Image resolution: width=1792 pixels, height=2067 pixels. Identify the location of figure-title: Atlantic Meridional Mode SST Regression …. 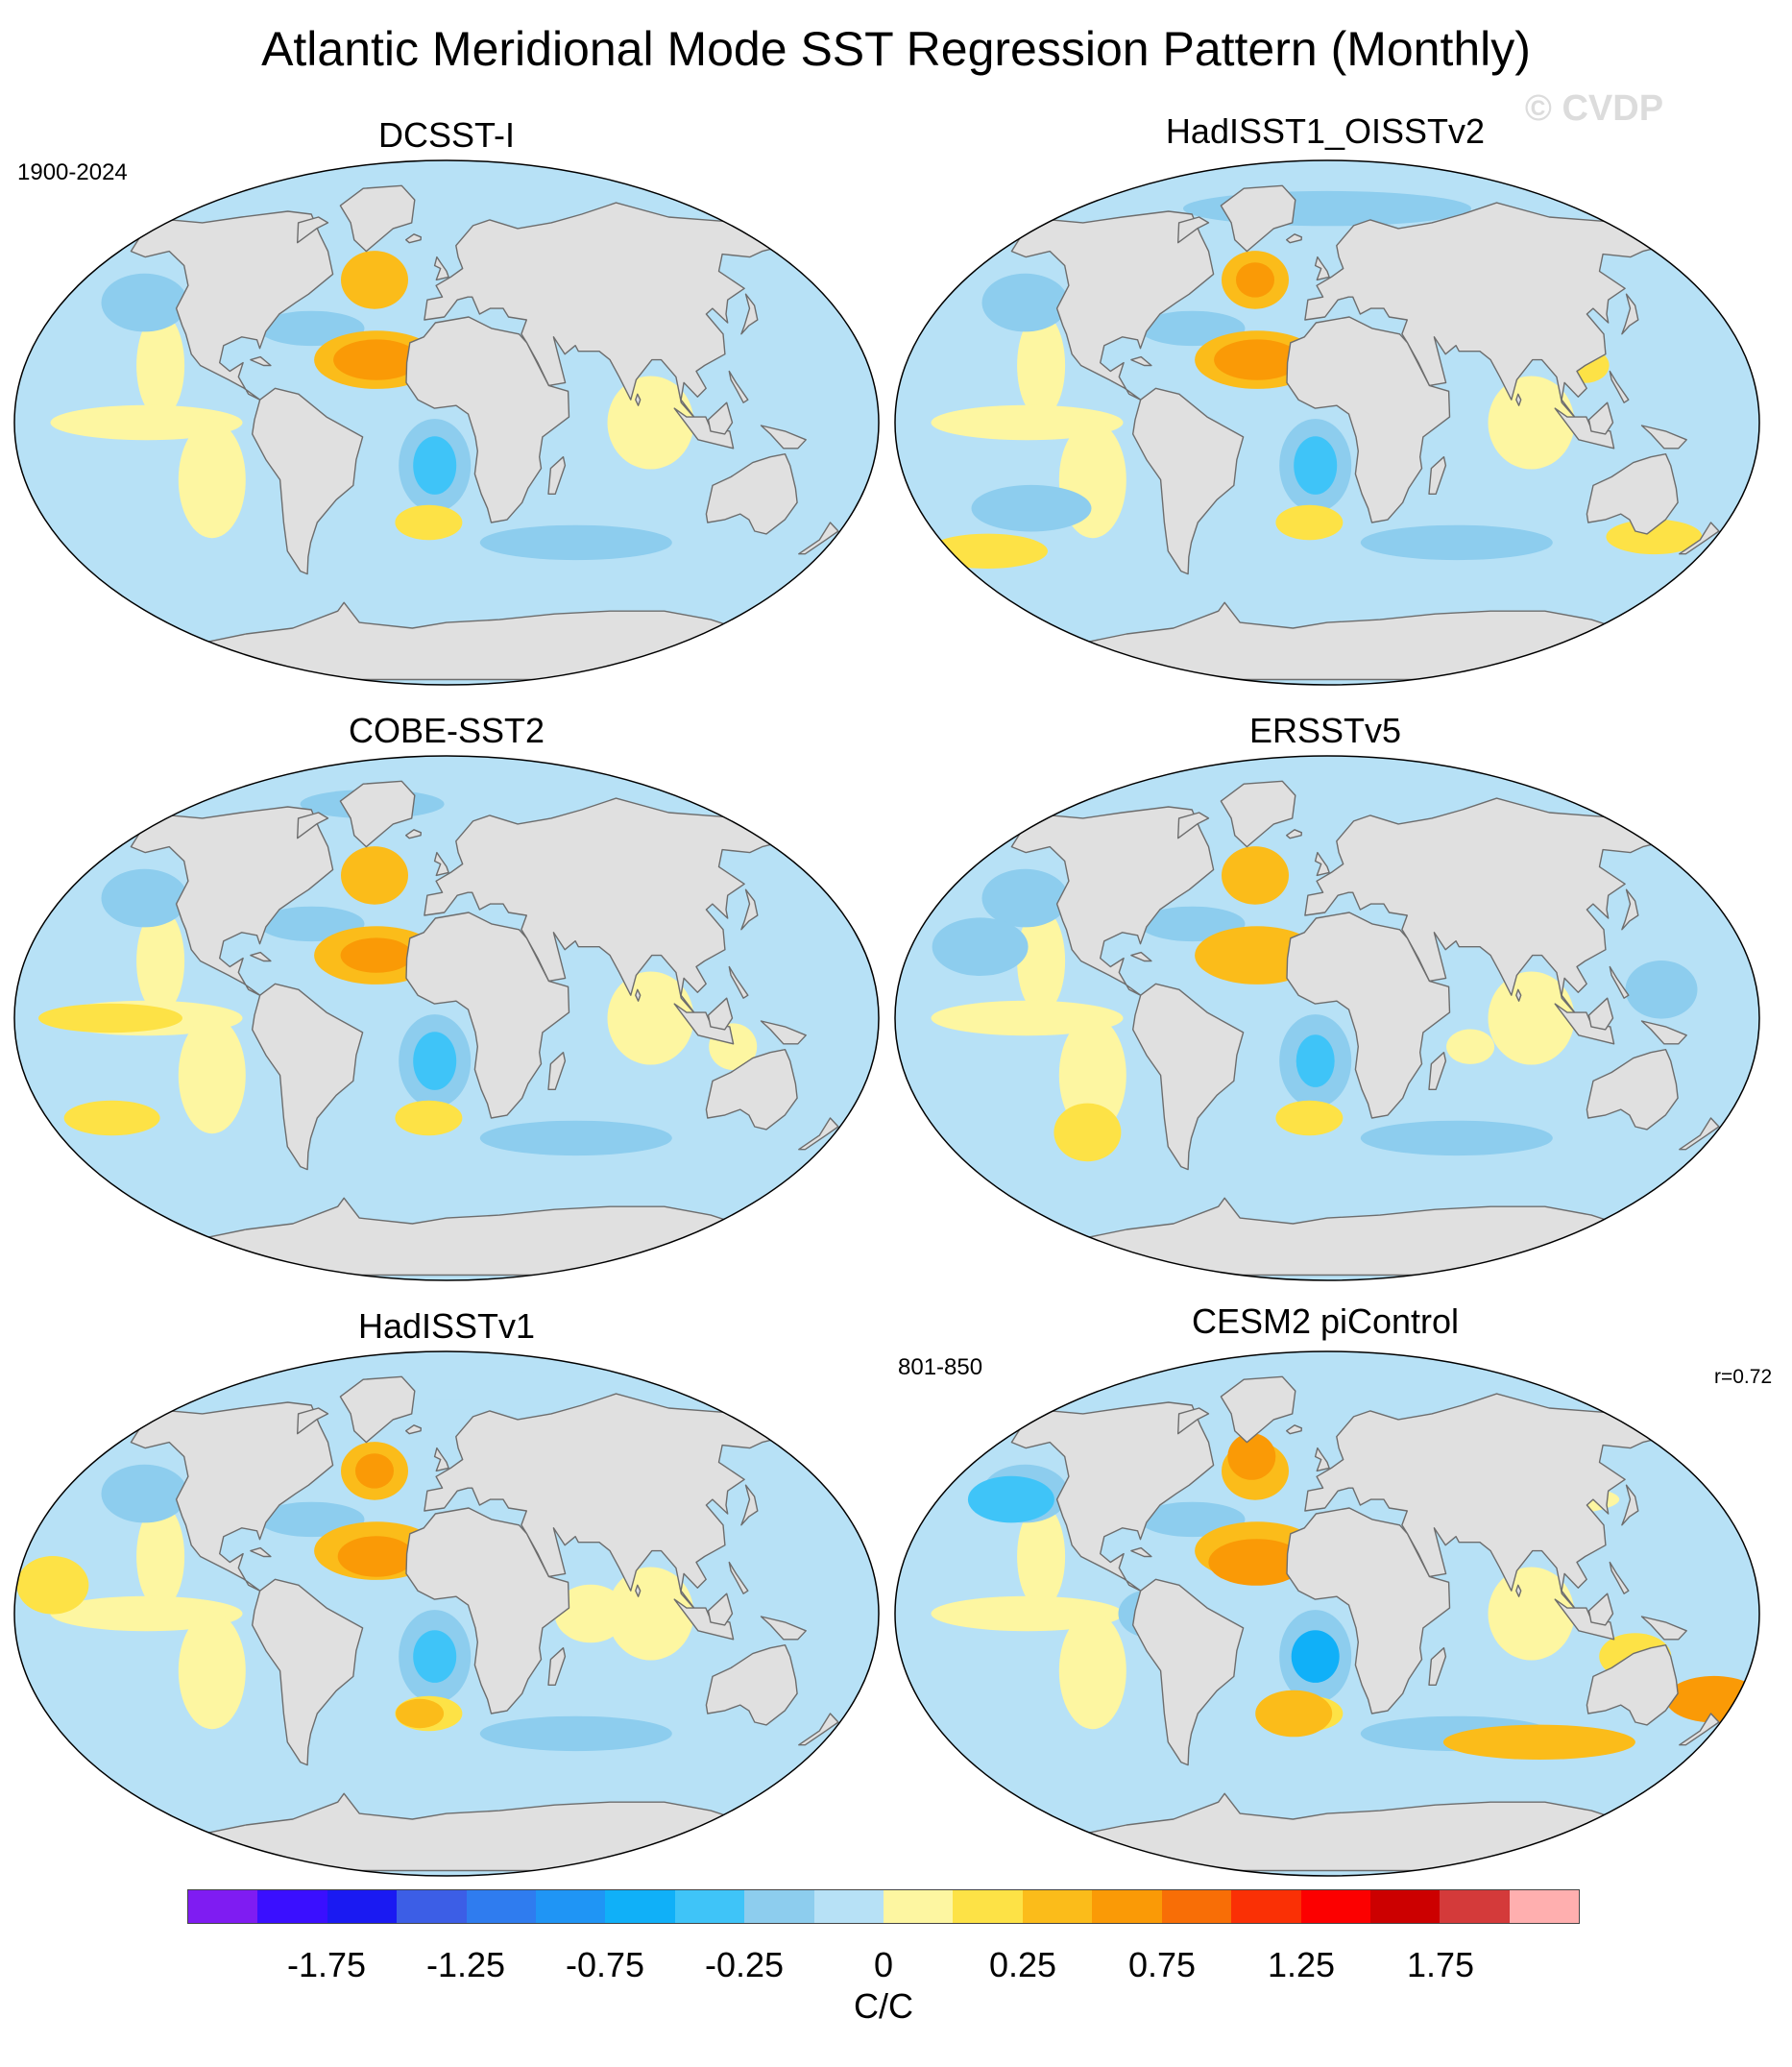
(896, 49).